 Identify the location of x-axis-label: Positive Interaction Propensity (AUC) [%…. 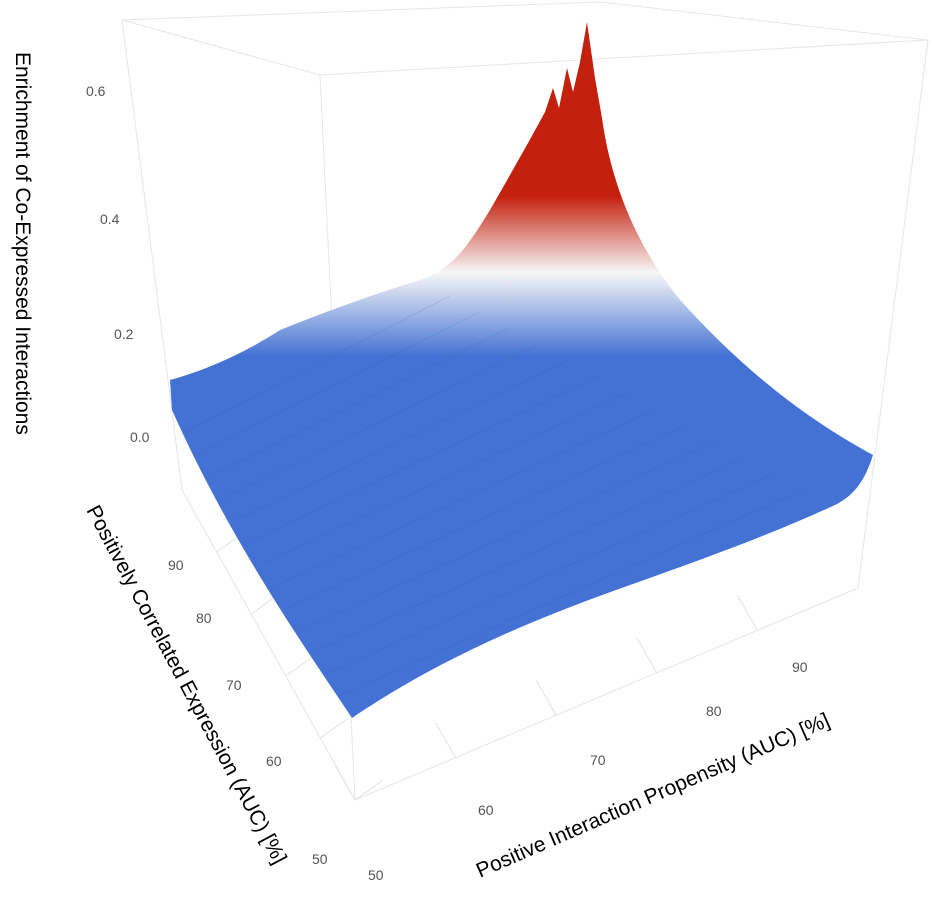
(653, 796).